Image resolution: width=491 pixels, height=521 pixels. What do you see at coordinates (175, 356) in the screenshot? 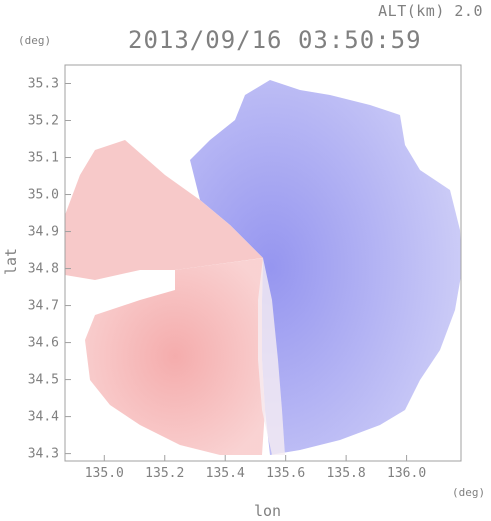
I see `approaching-region-south` at bounding box center [175, 356].